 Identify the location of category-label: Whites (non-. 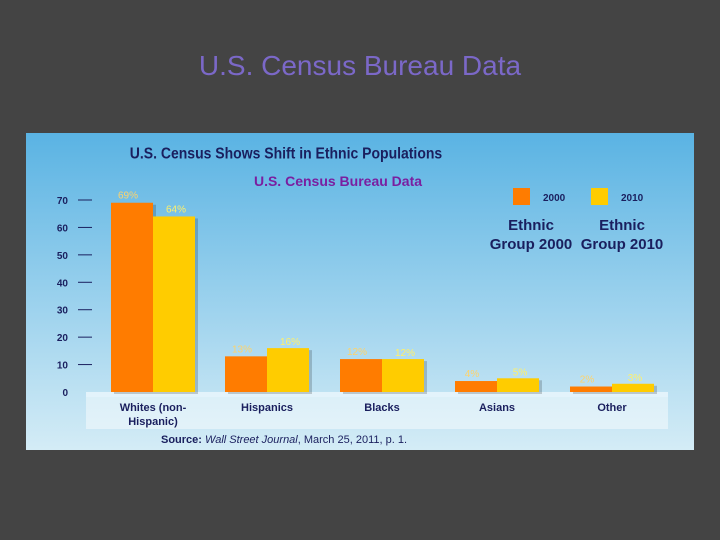
(153, 408).